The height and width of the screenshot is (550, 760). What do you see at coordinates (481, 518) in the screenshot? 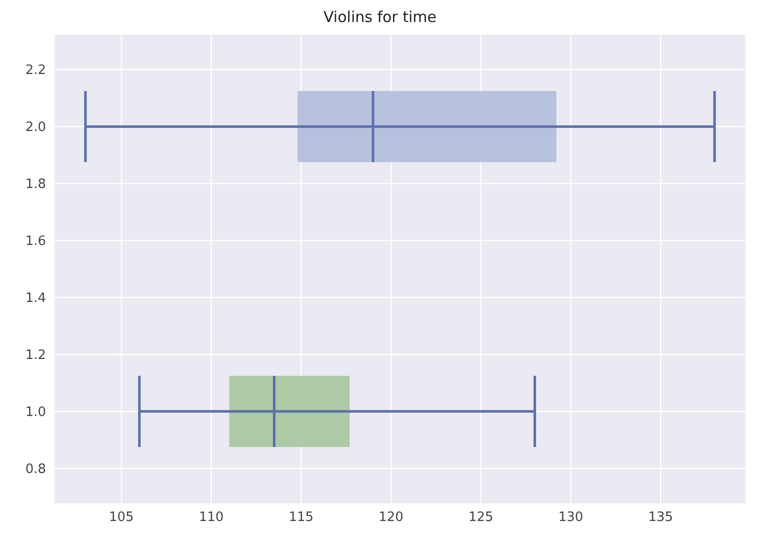
I see `x-tick-label: 125` at bounding box center [481, 518].